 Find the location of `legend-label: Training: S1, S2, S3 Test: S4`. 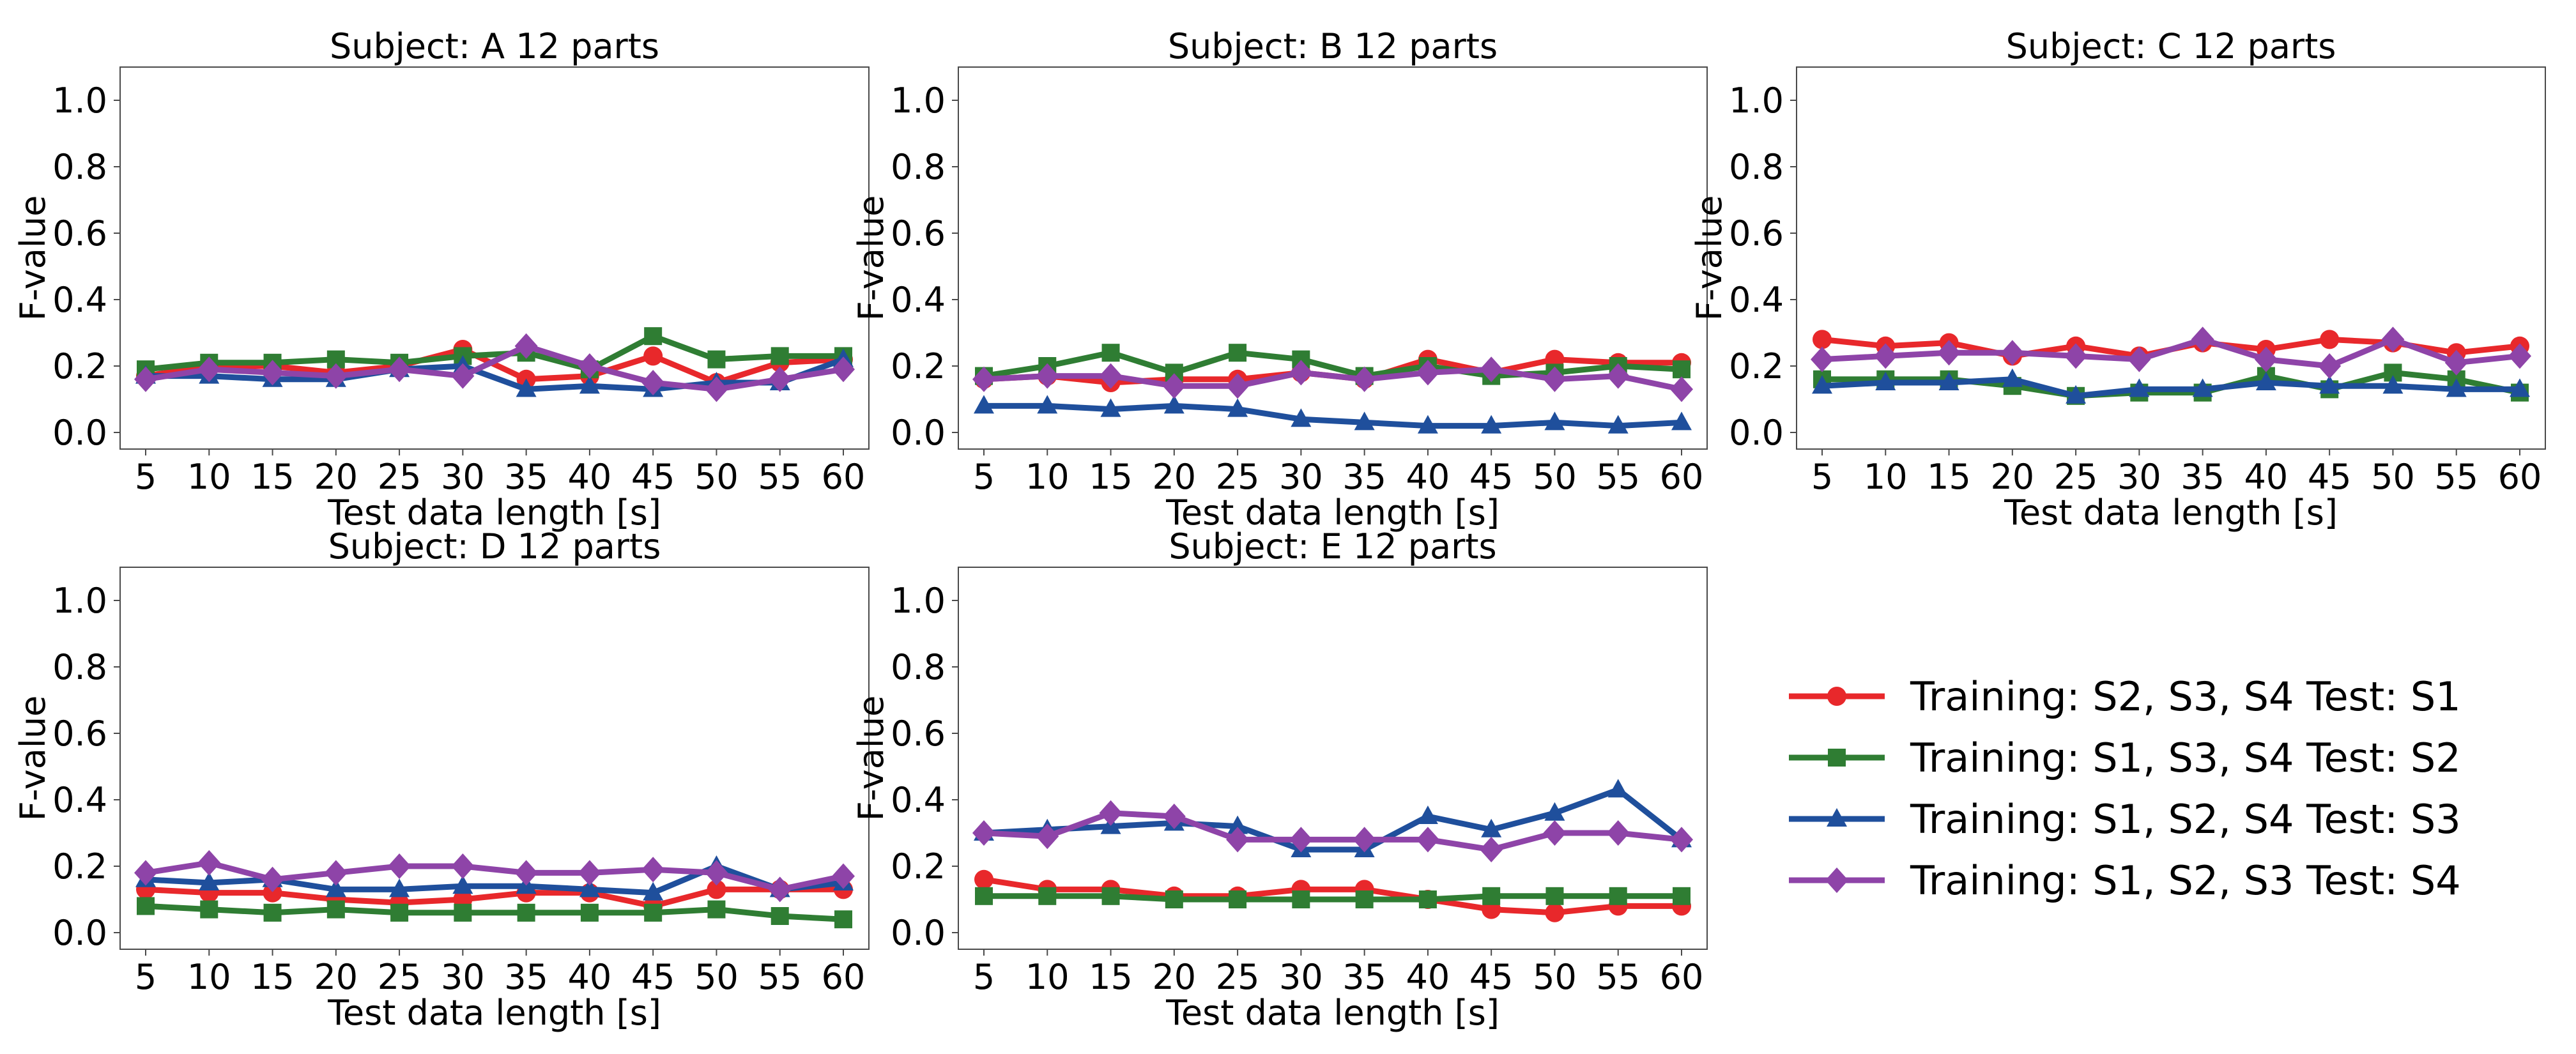

legend-label: Training: S1, S2, S3 Test: S4 is located at coordinates (2185, 880).